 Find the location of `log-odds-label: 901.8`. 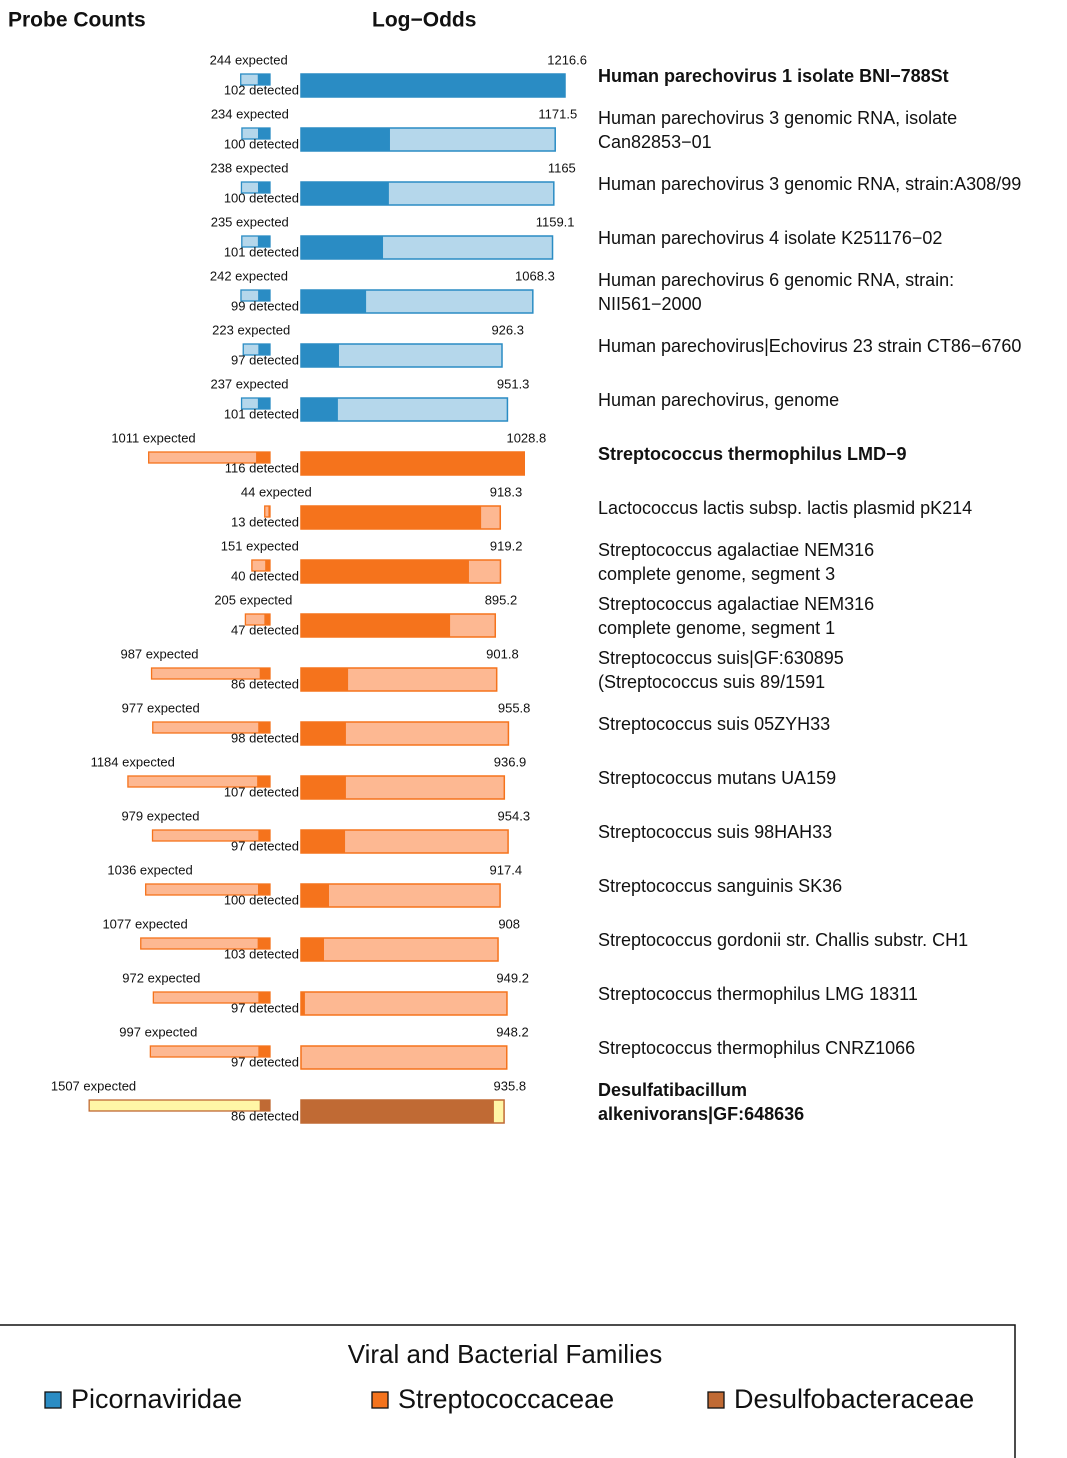

log-odds-label: 901.8 is located at coordinates (502, 653).